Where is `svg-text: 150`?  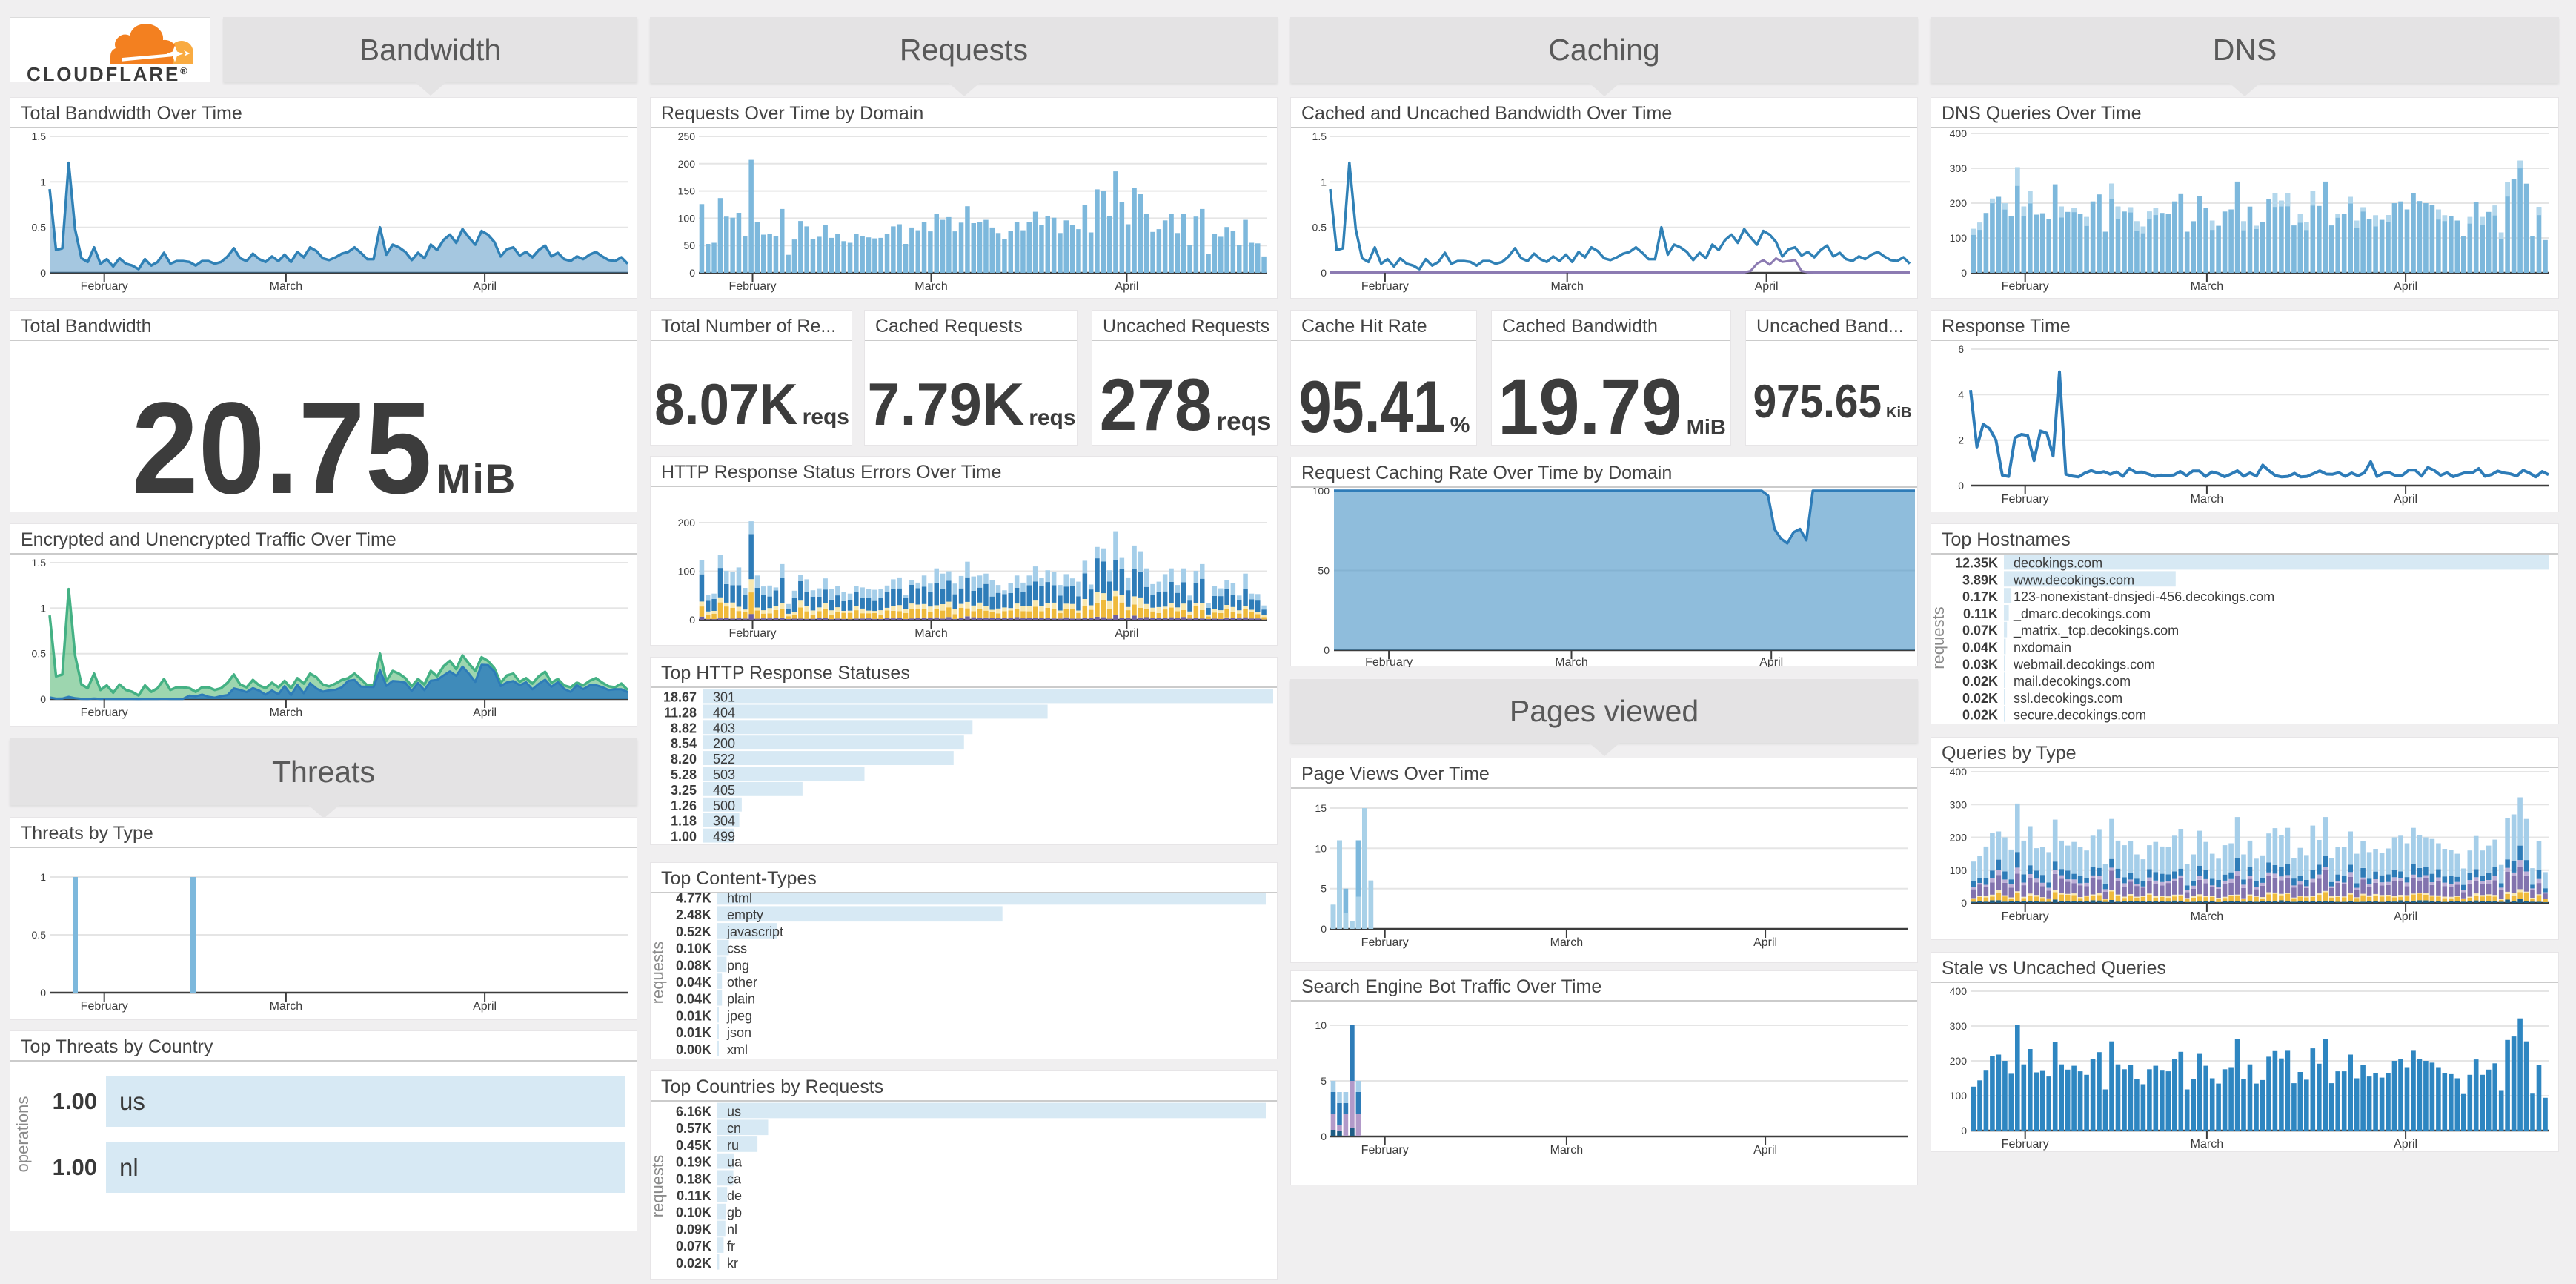
svg-text: 150 is located at coordinates (687, 191).